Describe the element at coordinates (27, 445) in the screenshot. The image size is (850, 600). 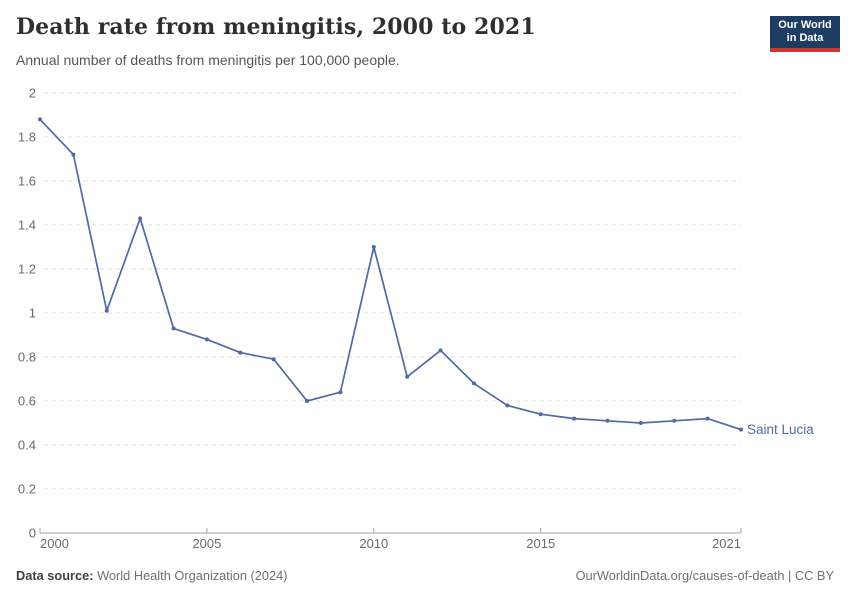
I see `y-tick-label: 0.4` at that location.